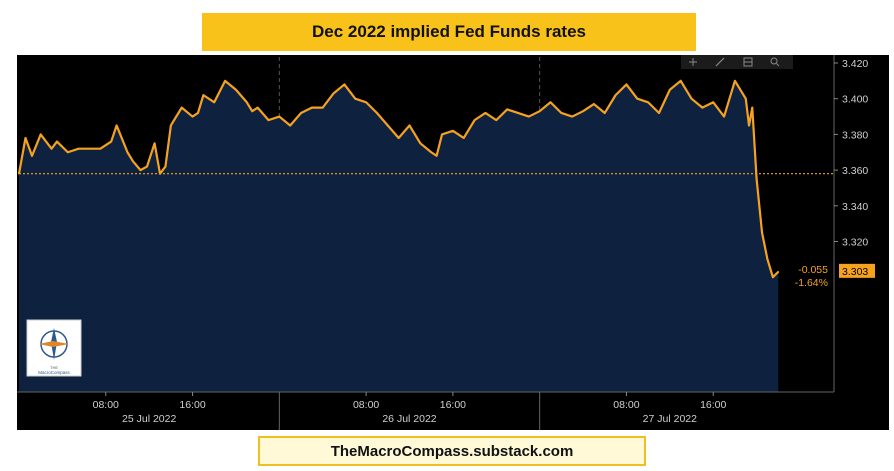 This screenshot has height=471, width=894. I want to click on chart-toolbar, so click(737, 62).